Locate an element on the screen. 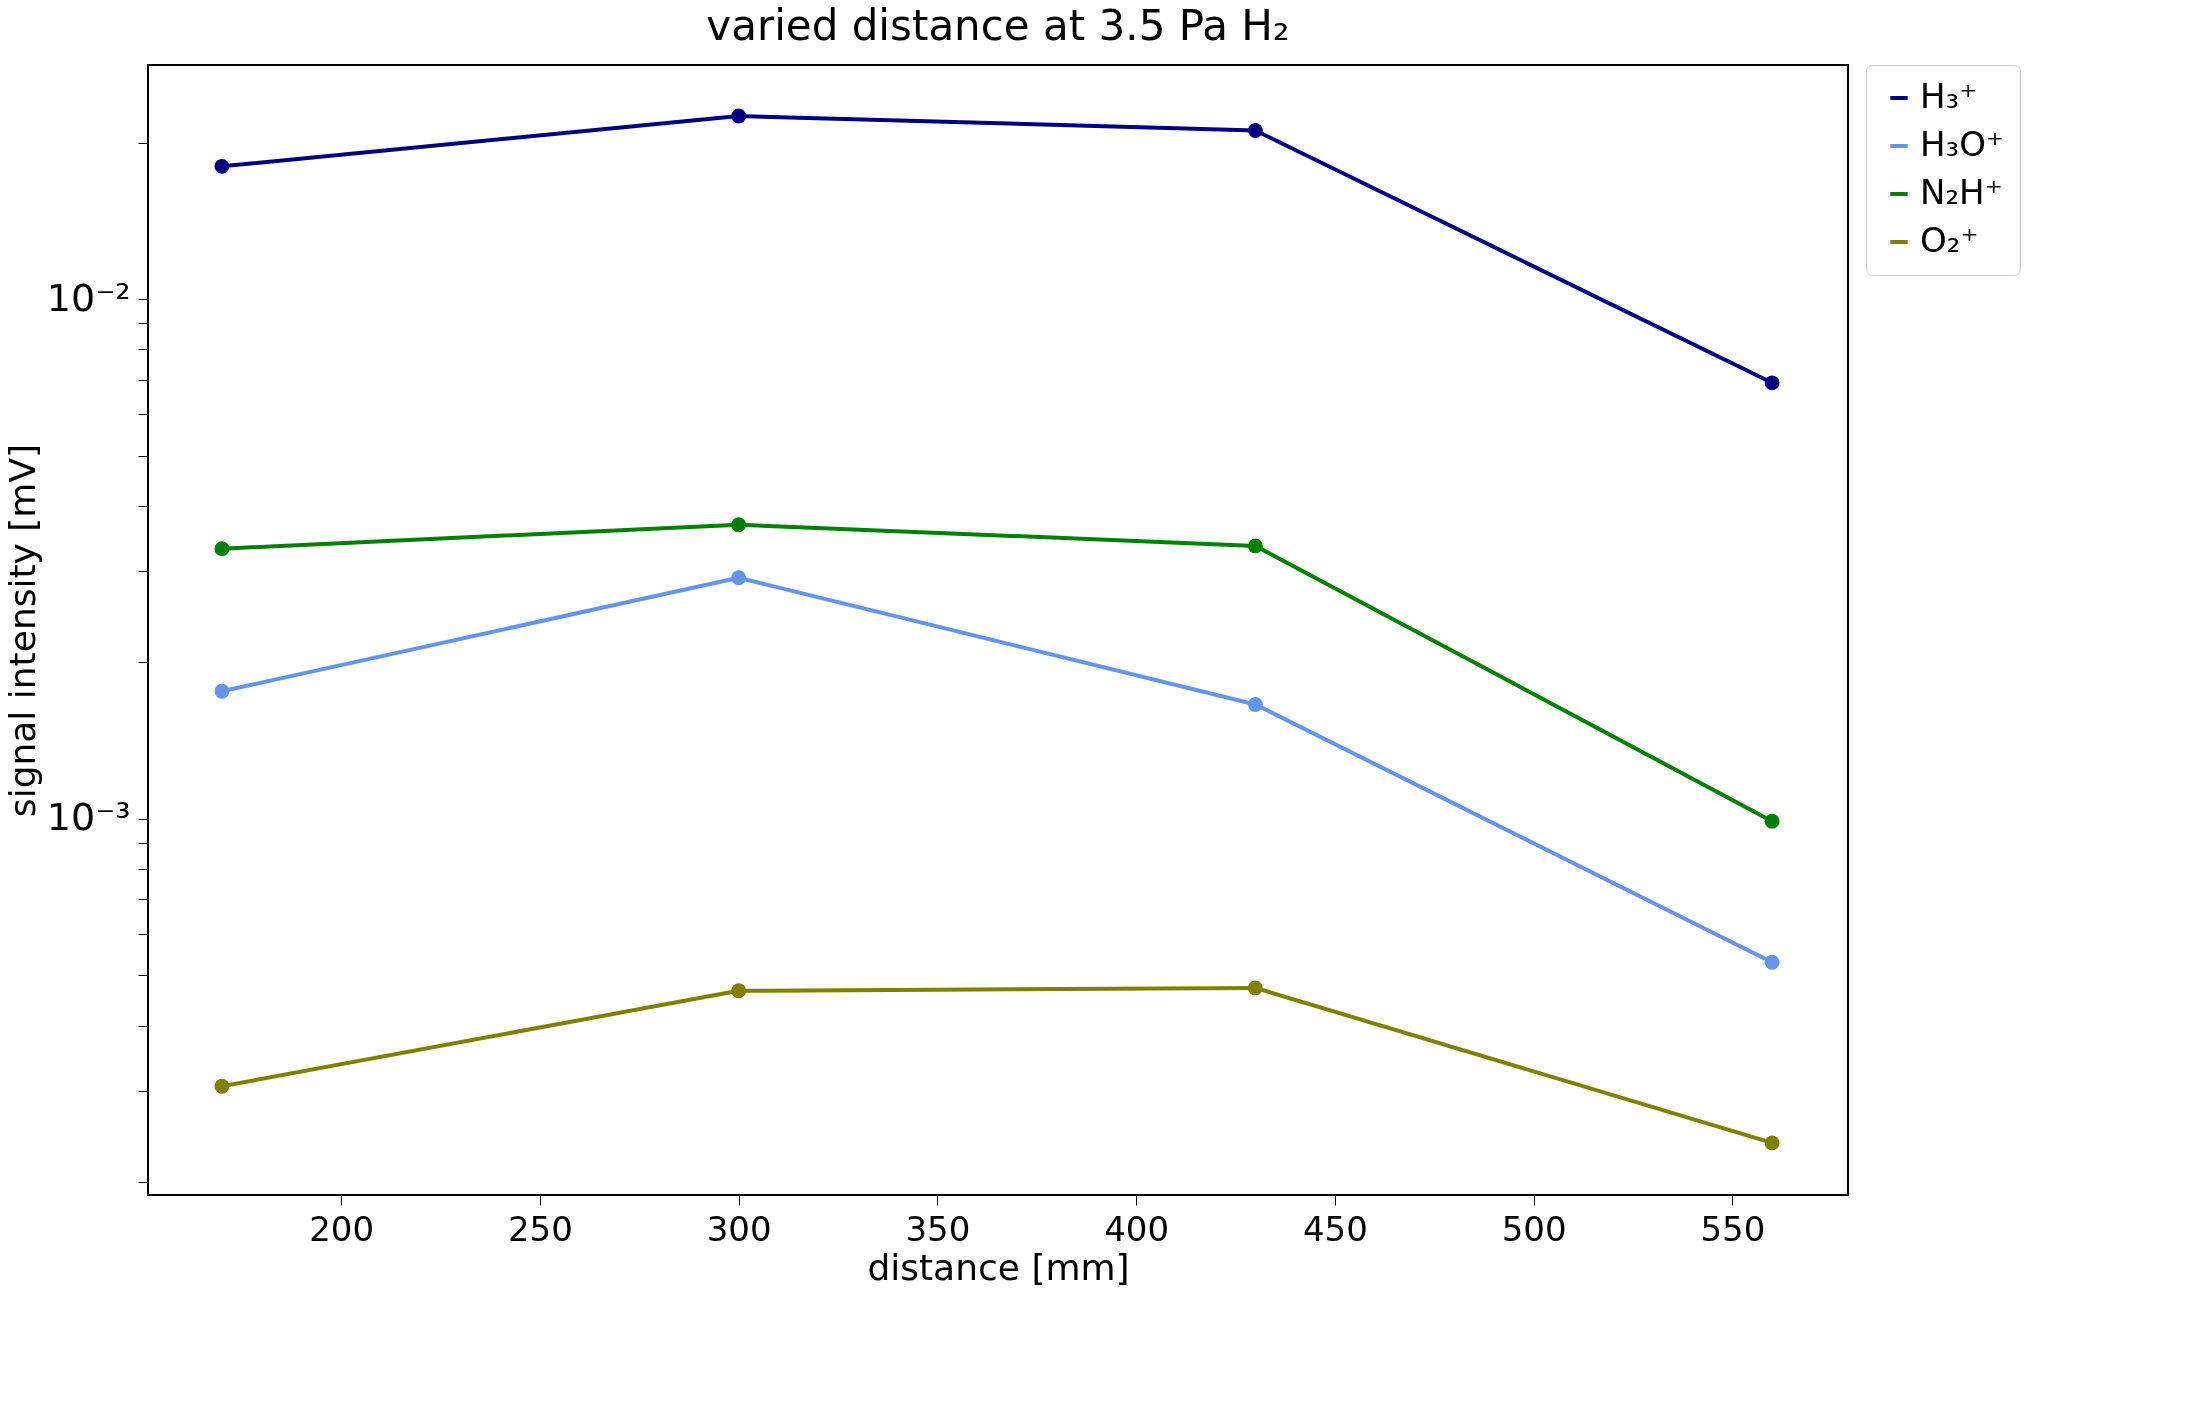  x-tick-label: 300 is located at coordinates (739, 1228).